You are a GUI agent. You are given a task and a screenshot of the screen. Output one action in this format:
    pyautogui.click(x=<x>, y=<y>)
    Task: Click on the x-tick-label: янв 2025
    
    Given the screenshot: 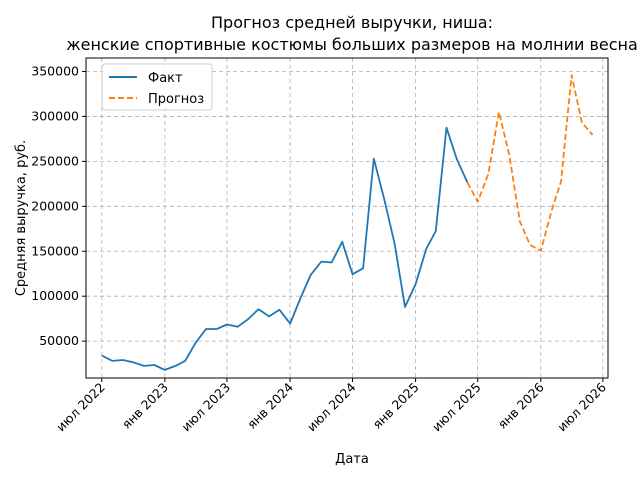 What is the action you would take?
    pyautogui.click(x=395, y=406)
    